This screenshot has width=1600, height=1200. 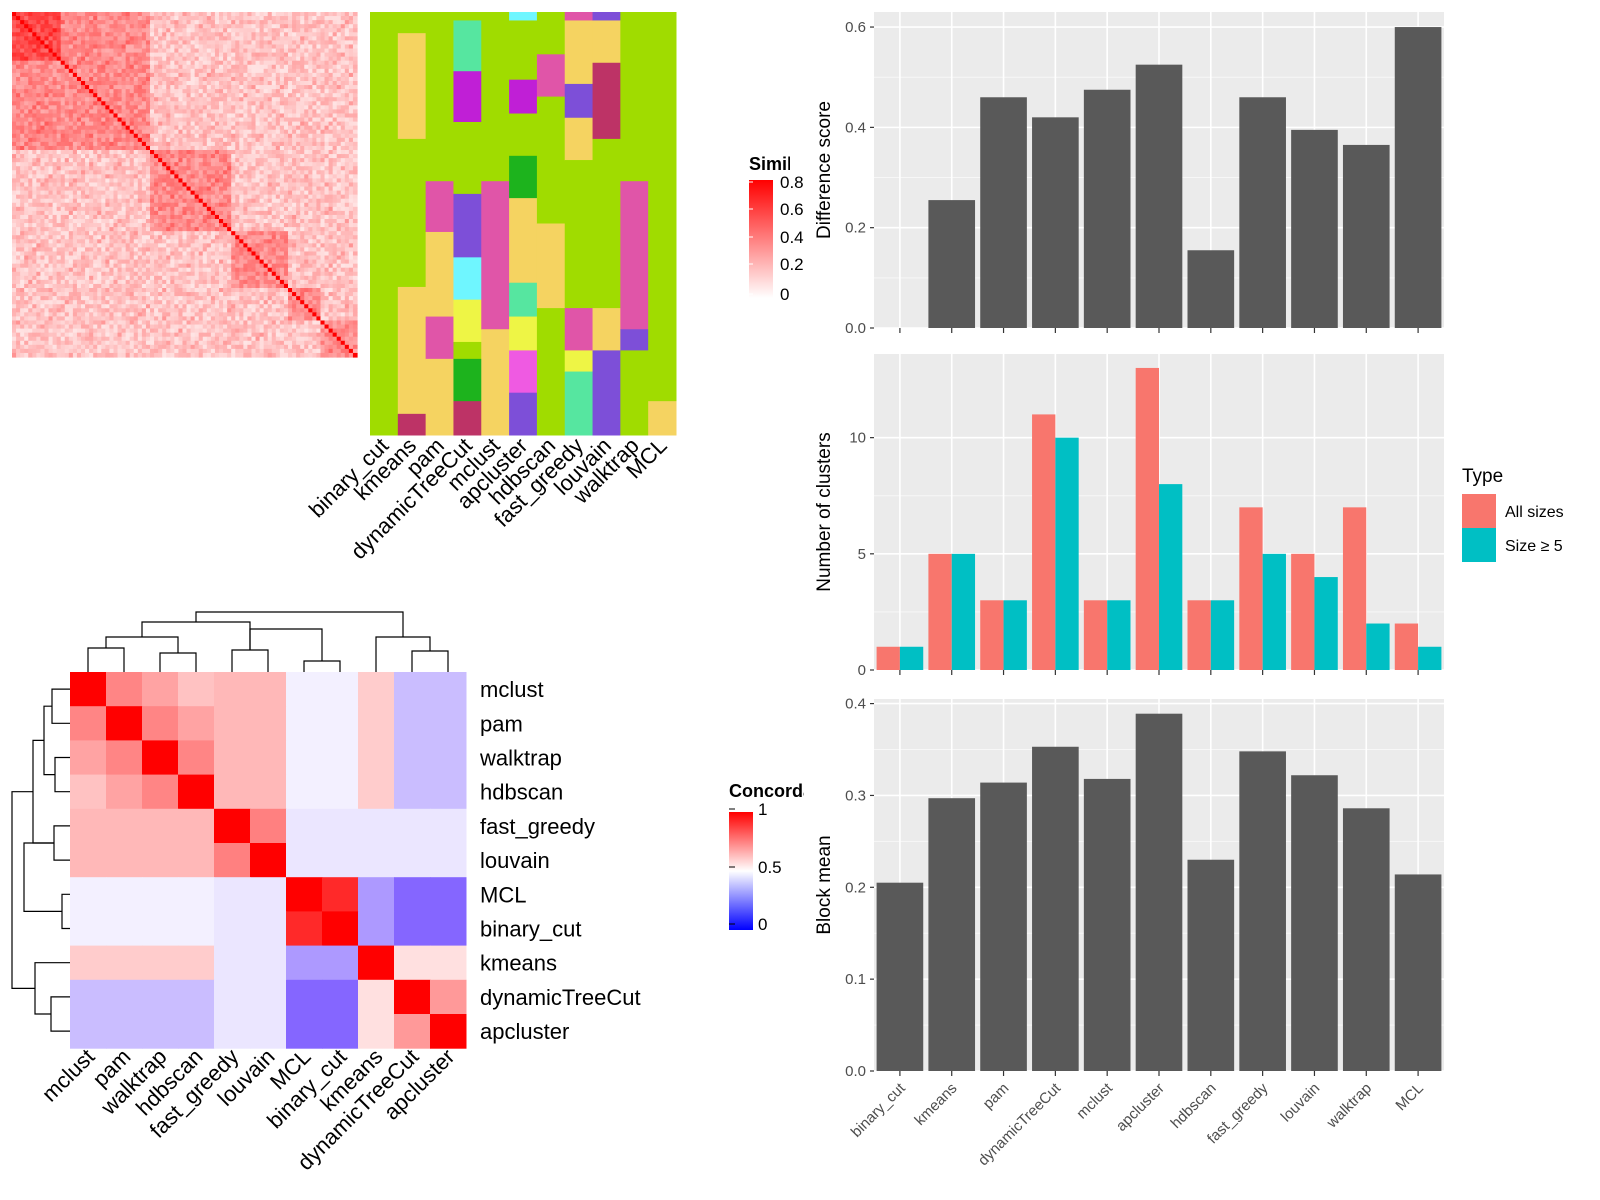 I want to click on x-tick-label: walktrap, so click(x=1349, y=1106).